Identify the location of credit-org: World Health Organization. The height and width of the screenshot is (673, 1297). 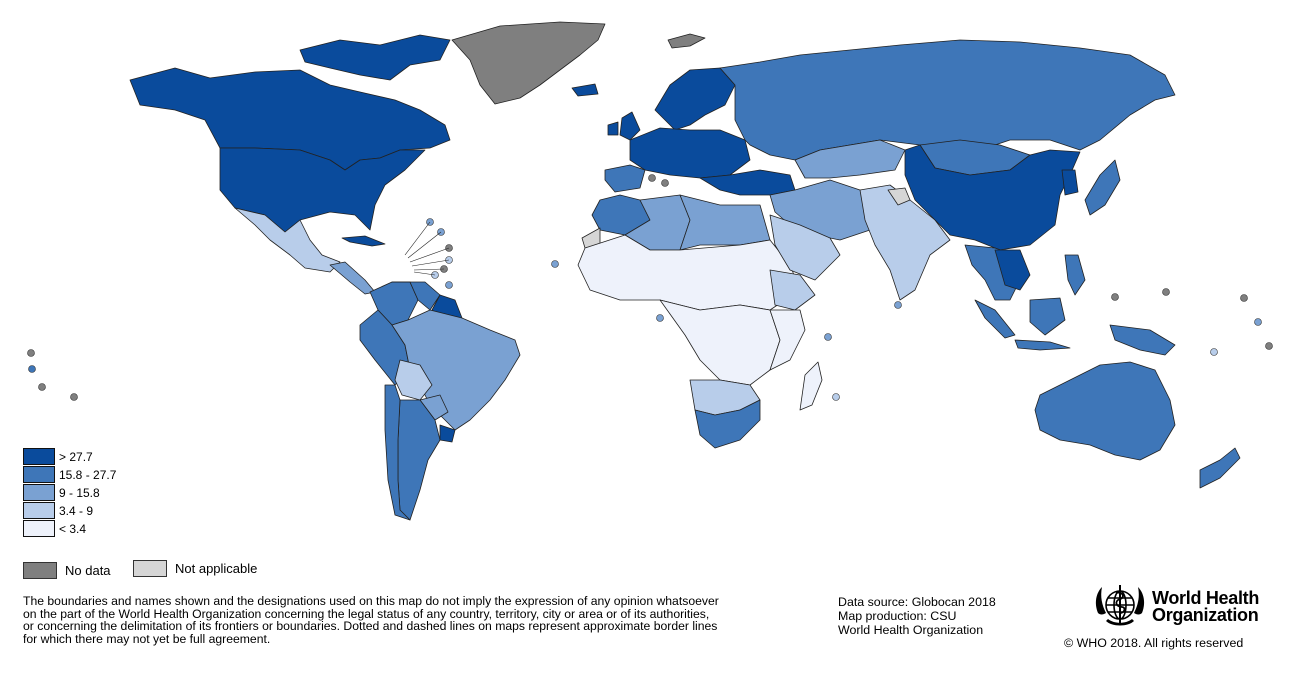
(911, 630).